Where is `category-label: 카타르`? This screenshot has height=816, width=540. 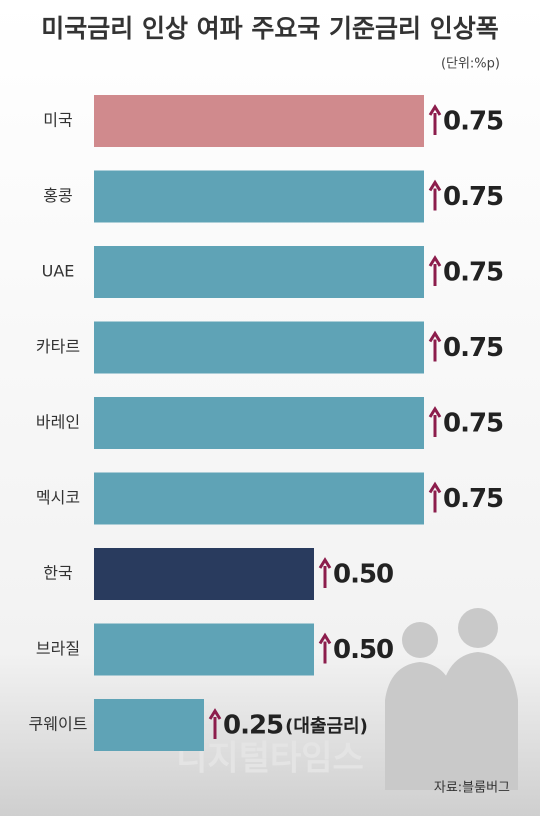
category-label: 카타르 is located at coordinates (58, 346).